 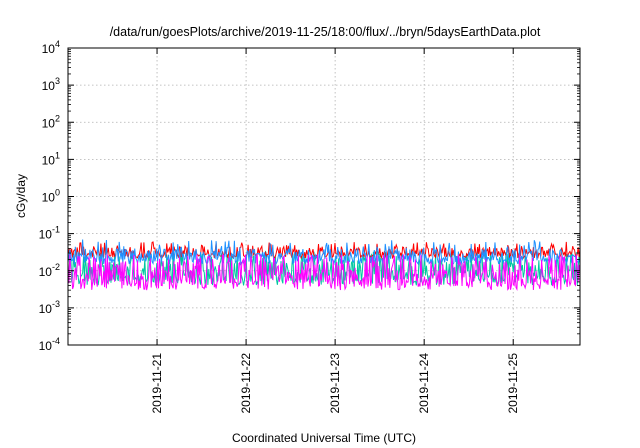 I want to click on y-tick-label: 10⁻⁴, so click(x=49, y=344).